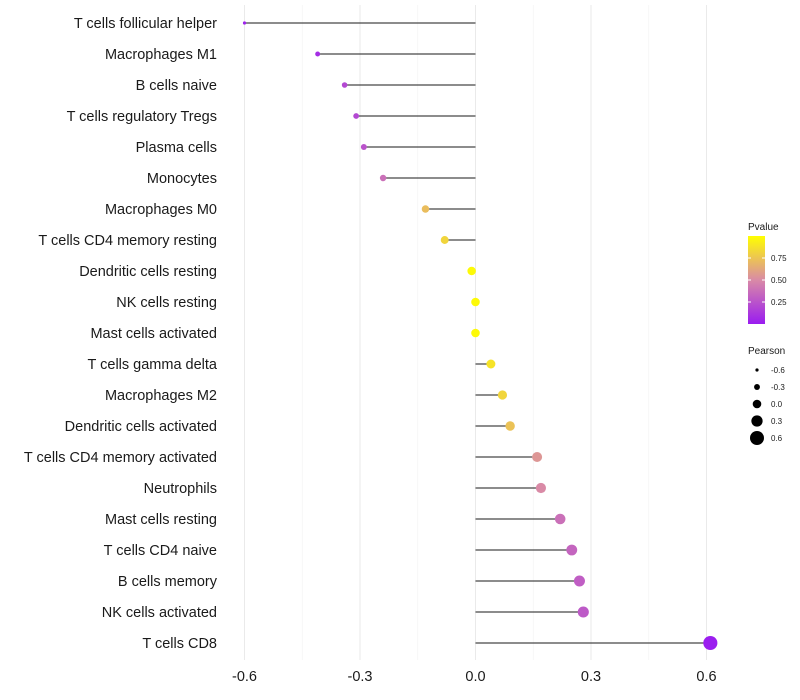 The height and width of the screenshot is (700, 800). Describe the element at coordinates (591, 677) in the screenshot. I see `x-tick-label: 0.3` at that location.